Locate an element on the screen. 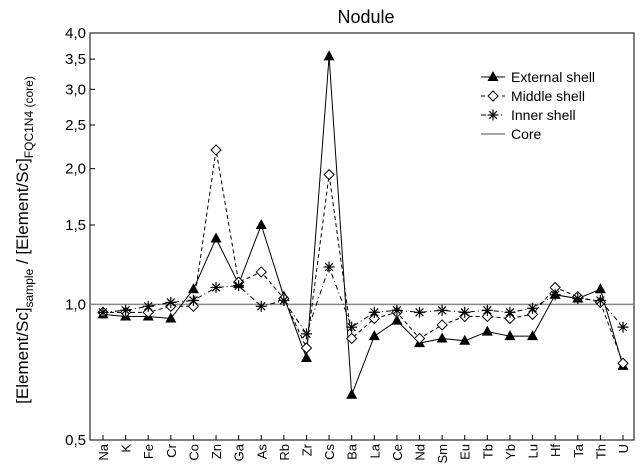 The image size is (641, 470). y-tick-label: 0,5 is located at coordinates (75, 440).